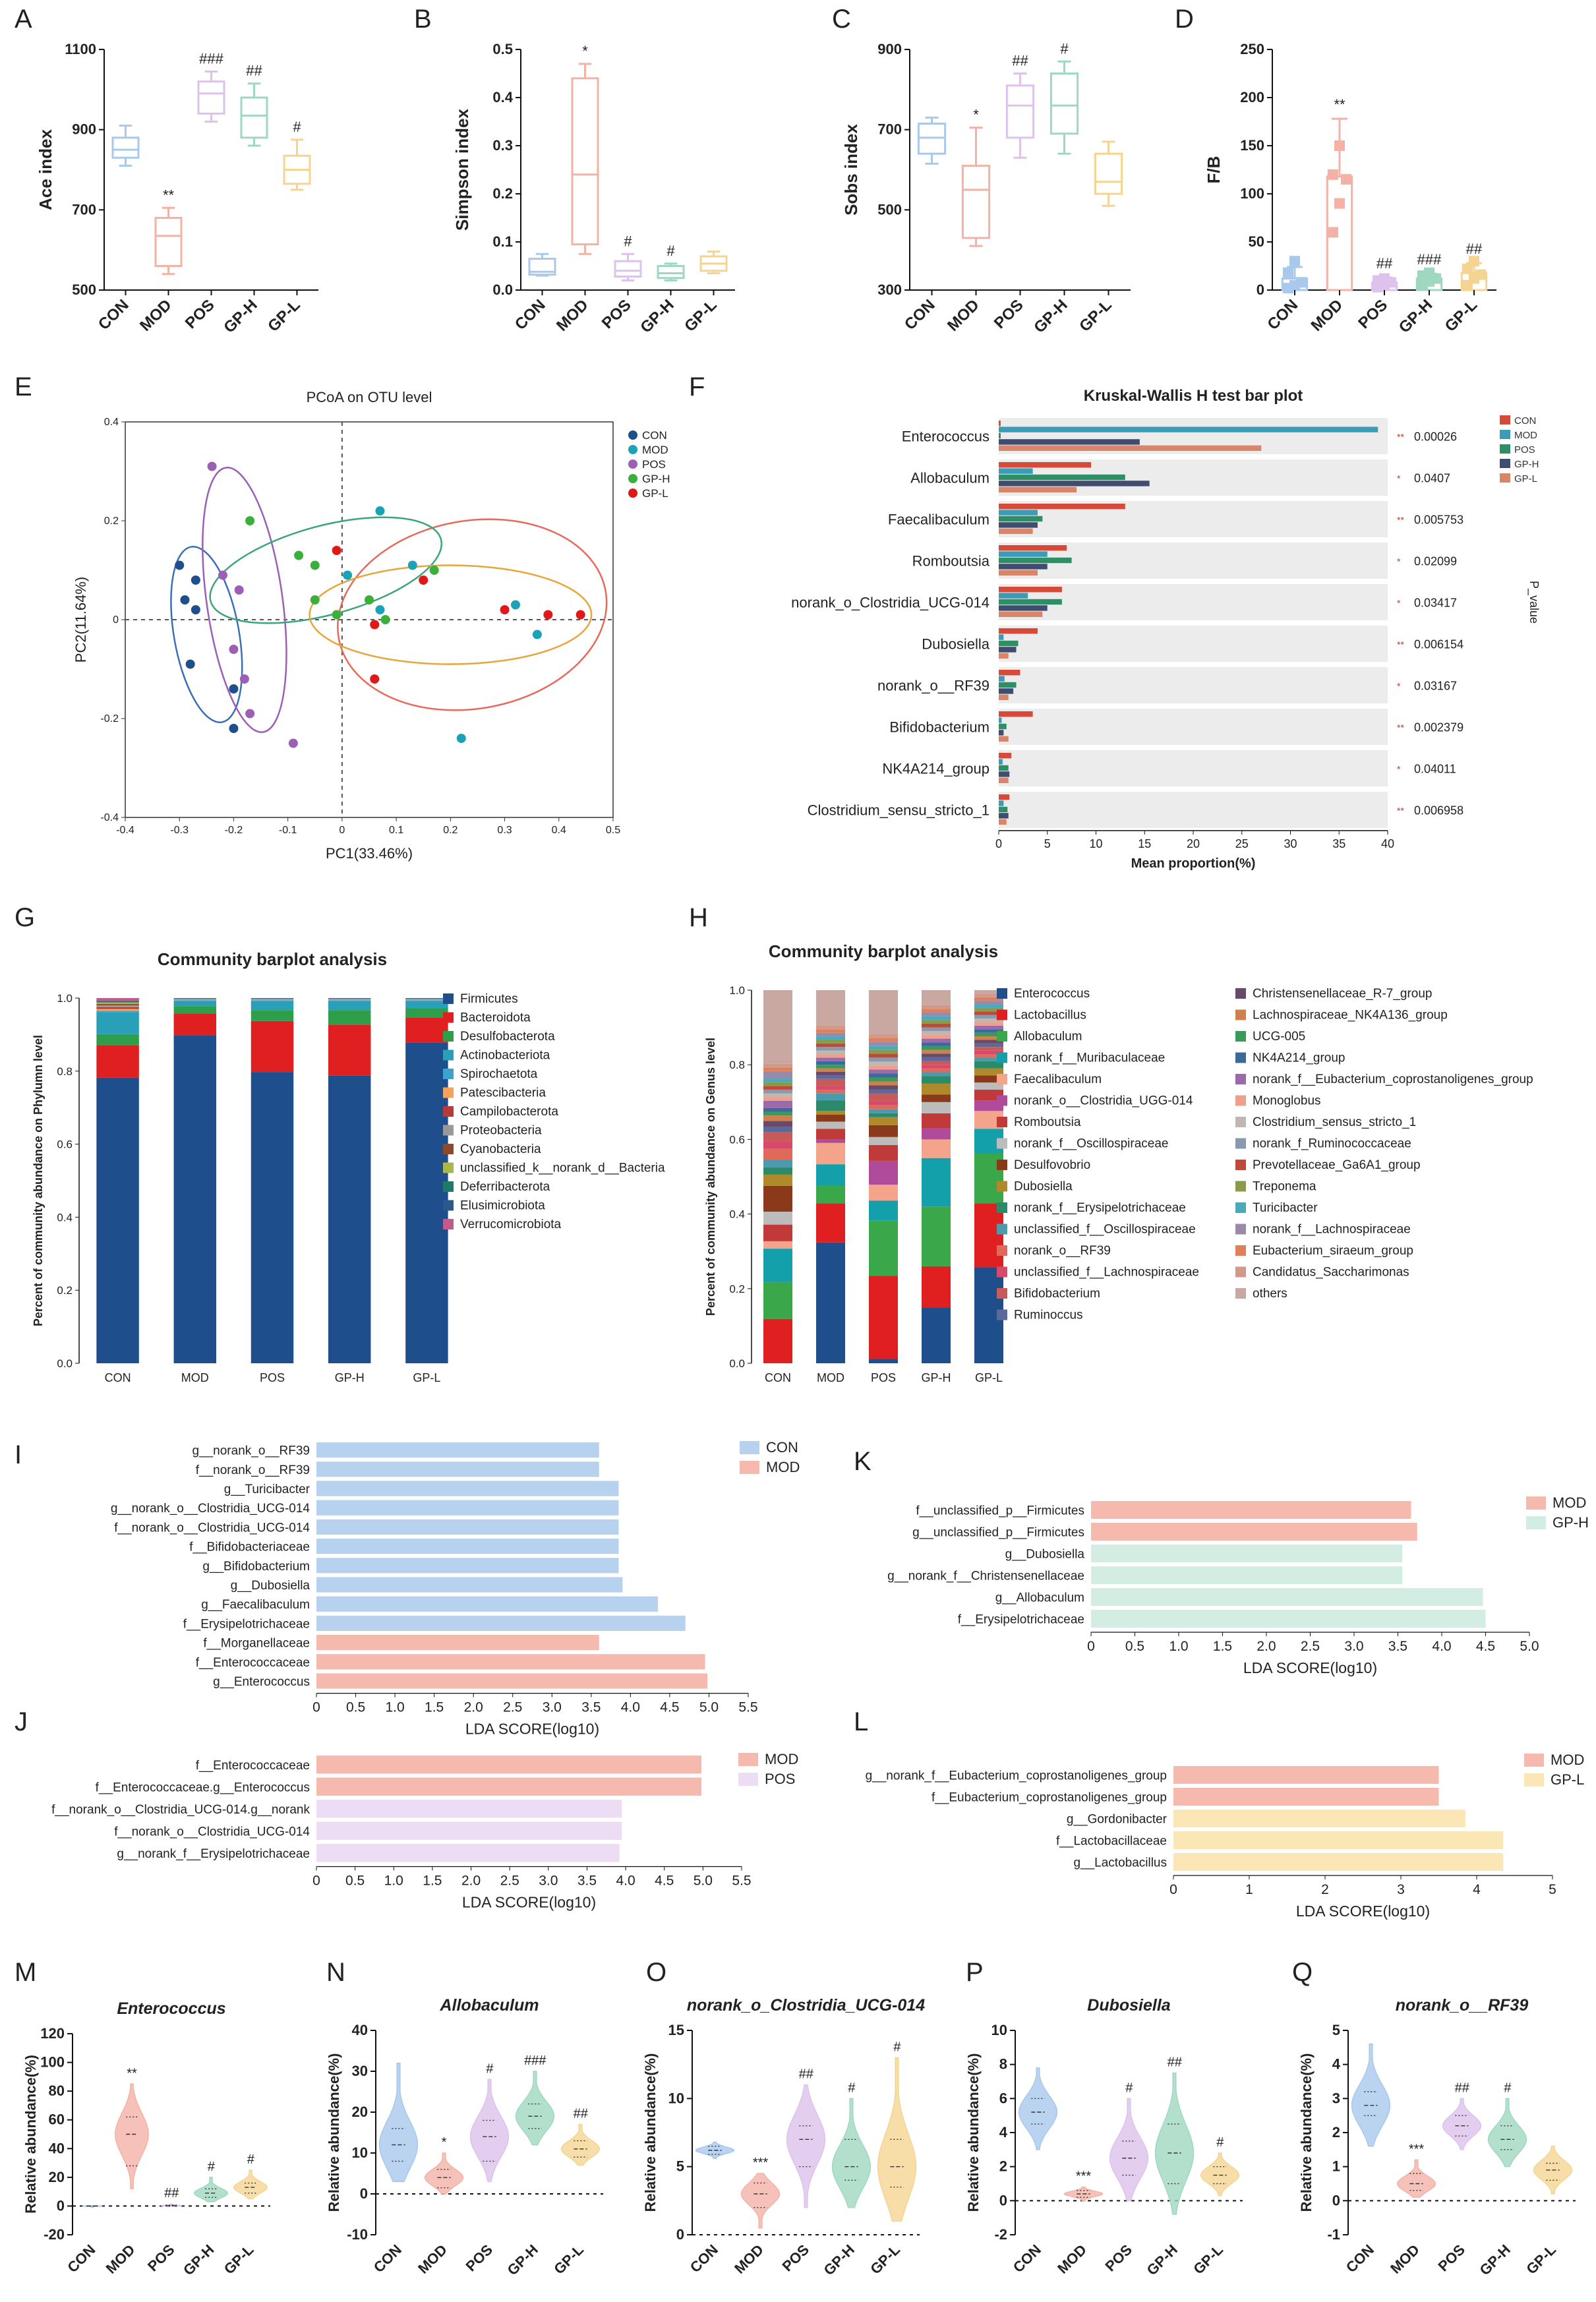  Describe the element at coordinates (1405, 2259) in the screenshot. I see `x-tick-label: MOD` at that location.